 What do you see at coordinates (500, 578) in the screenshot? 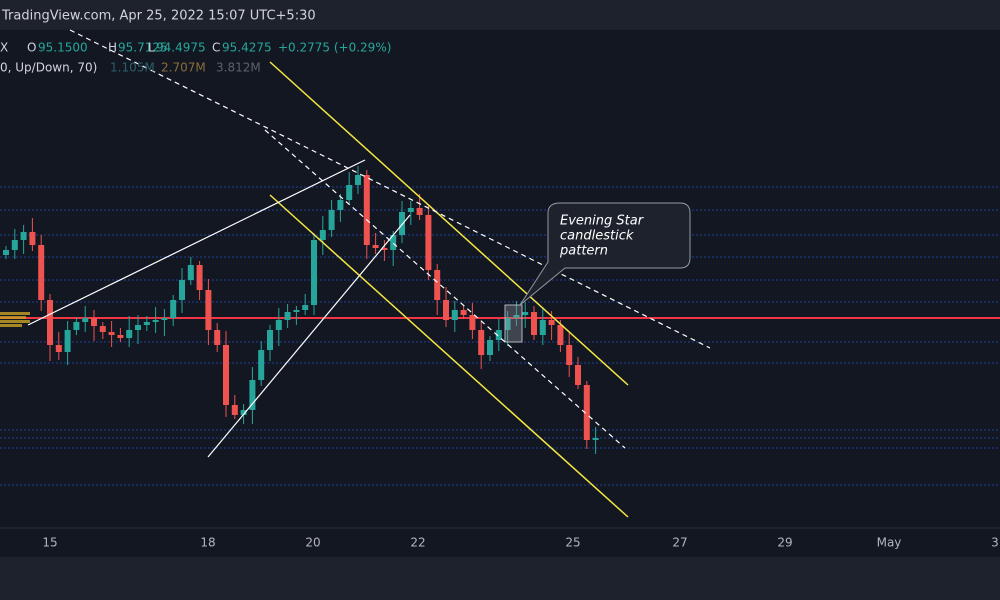
I see `bottom-strip` at bounding box center [500, 578].